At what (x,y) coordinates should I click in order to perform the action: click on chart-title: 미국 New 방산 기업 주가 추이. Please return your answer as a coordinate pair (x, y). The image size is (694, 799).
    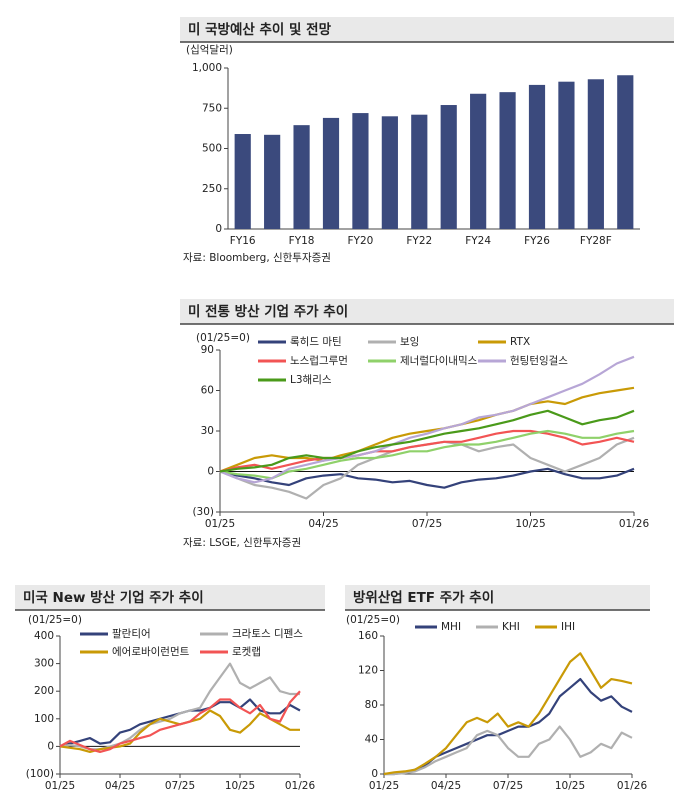
    Looking at the image, I should click on (113, 597).